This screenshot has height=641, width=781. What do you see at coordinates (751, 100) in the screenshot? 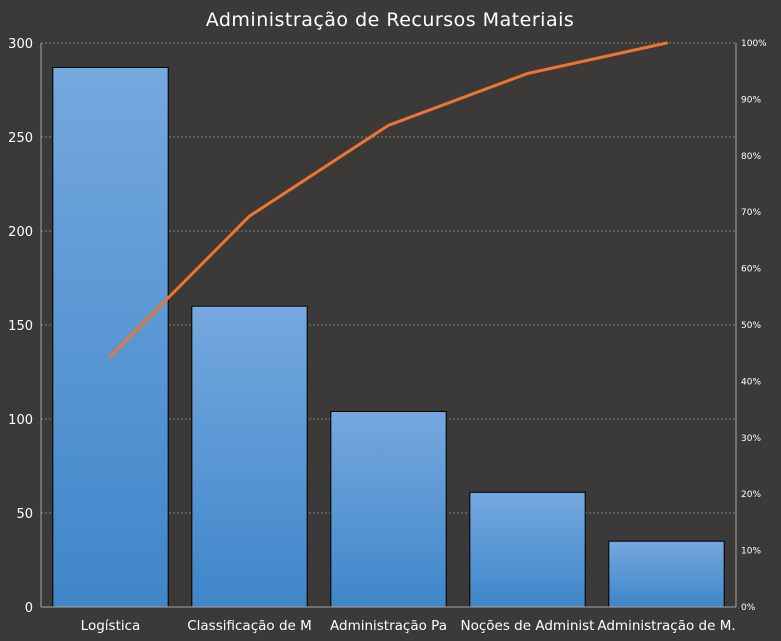
I see `y2-tick-label: 90%` at bounding box center [751, 100].